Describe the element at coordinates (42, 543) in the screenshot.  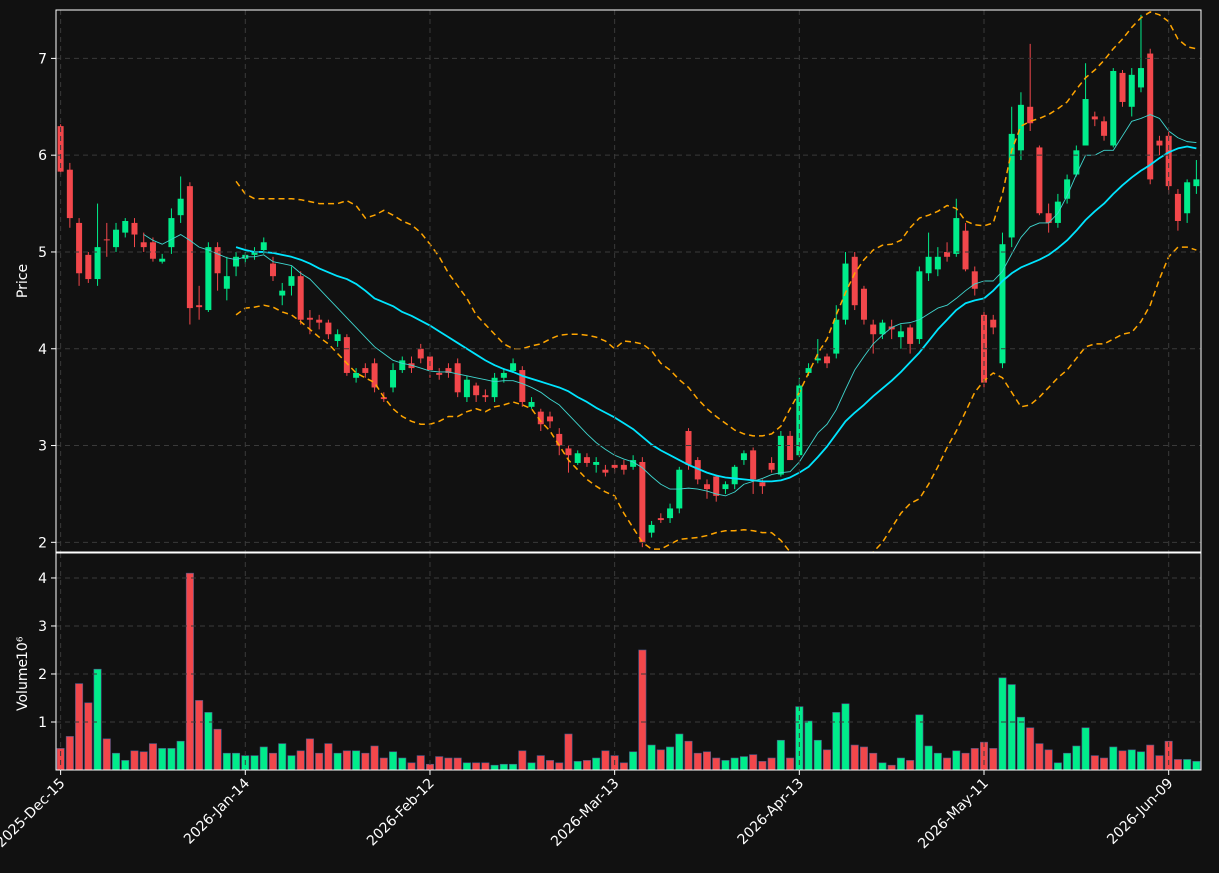
I see `y-tick-label: 2` at that location.